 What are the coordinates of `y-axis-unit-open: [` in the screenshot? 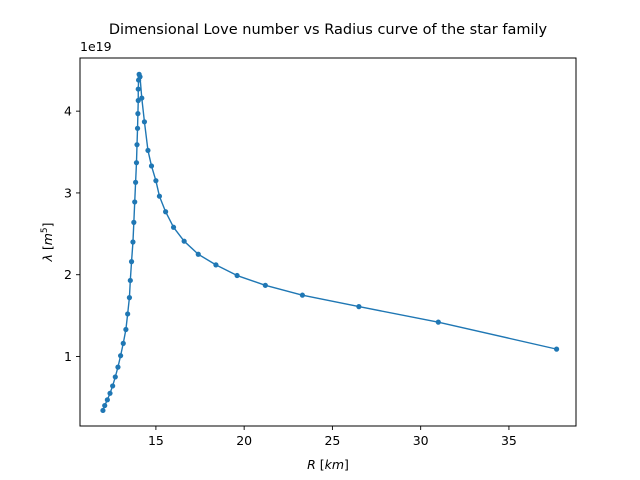 It's located at (47, 249).